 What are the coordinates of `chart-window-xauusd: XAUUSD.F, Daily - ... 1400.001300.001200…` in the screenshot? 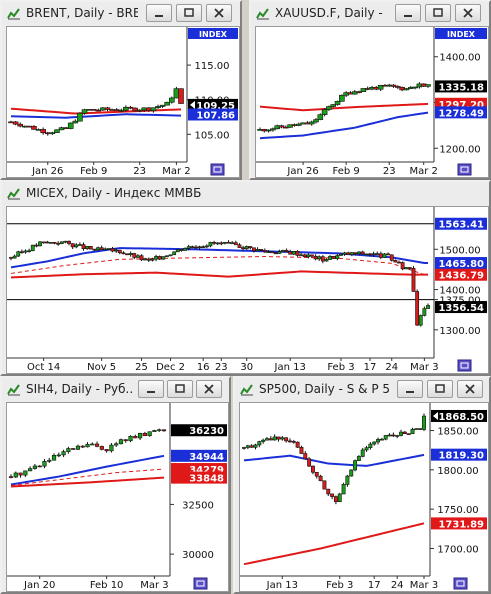 It's located at (370, 90).